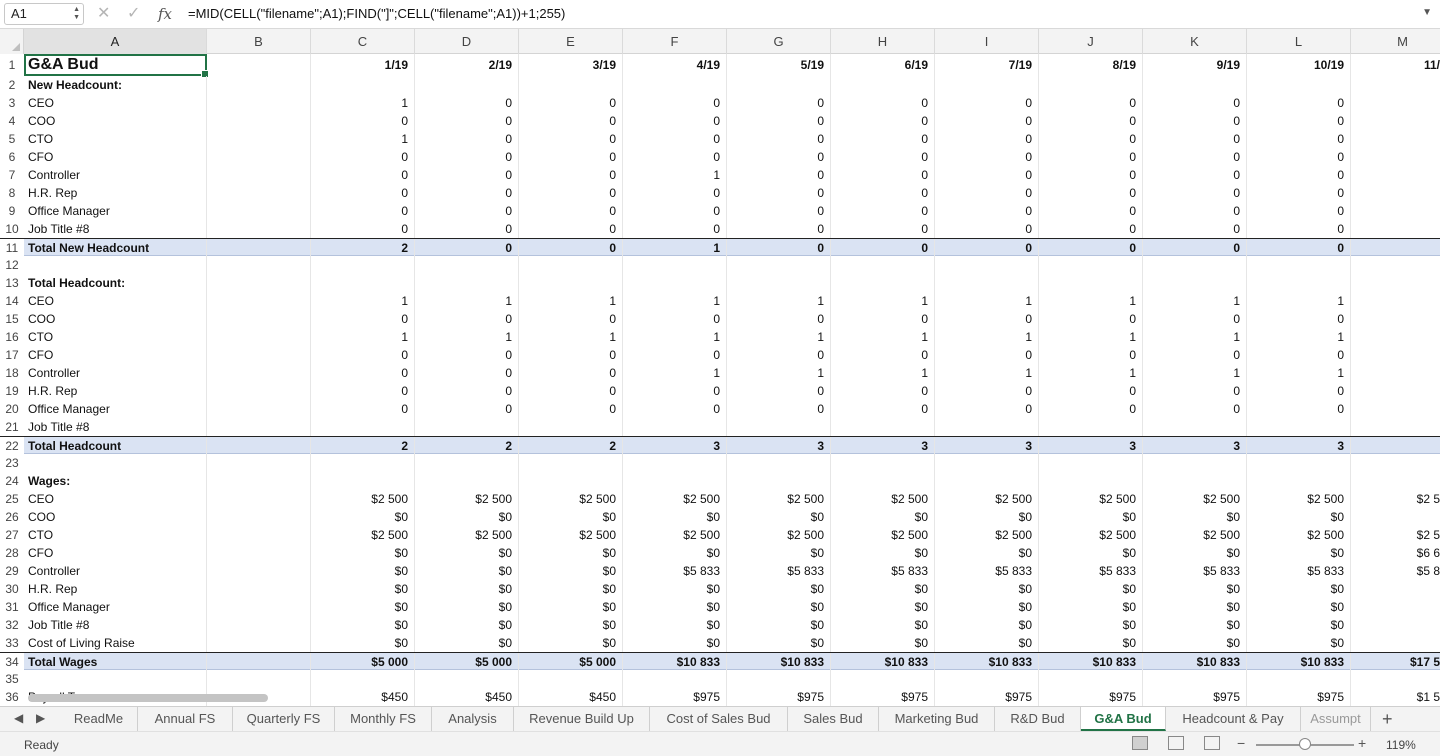 This screenshot has width=1440, height=756. I want to click on value-cell: 6/19, so click(916, 65).